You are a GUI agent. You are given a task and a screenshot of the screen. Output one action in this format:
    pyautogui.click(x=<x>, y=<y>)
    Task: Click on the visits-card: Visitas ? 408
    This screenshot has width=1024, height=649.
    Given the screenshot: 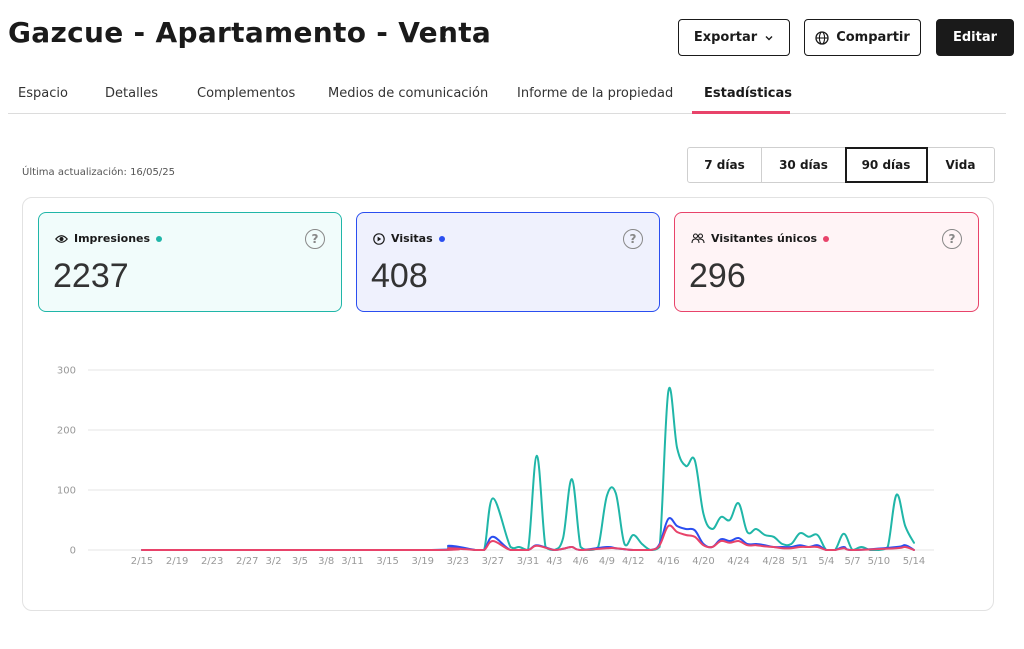 What is the action you would take?
    pyautogui.click(x=508, y=262)
    